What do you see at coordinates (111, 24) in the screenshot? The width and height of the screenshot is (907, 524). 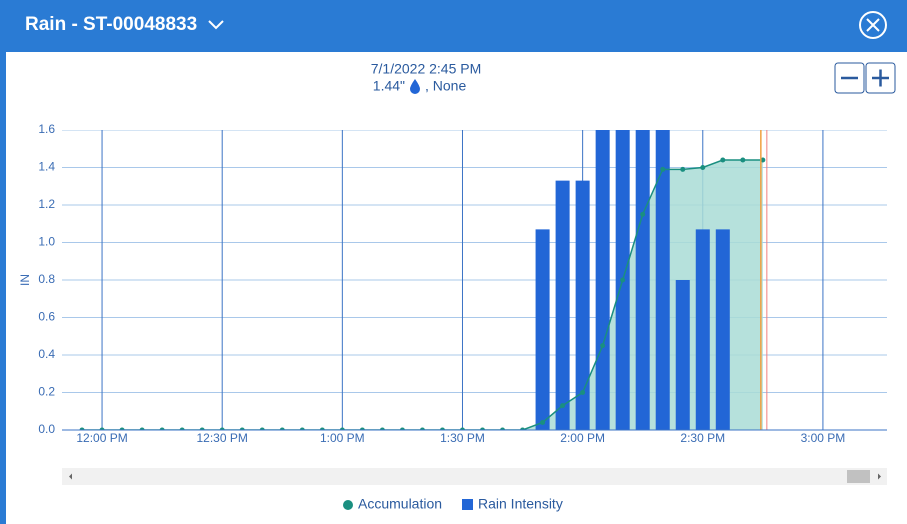 I see `header-title: Rain - ST-00048833` at bounding box center [111, 24].